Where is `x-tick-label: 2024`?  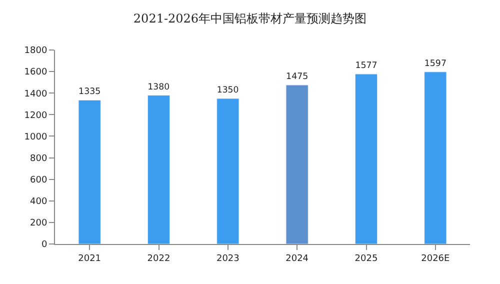
x-tick-label: 2024 is located at coordinates (297, 259).